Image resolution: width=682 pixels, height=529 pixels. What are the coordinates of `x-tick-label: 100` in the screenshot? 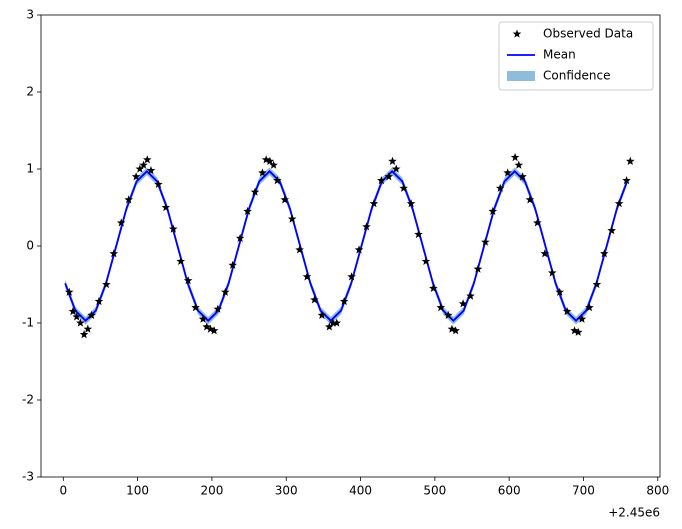 It's located at (137, 491).